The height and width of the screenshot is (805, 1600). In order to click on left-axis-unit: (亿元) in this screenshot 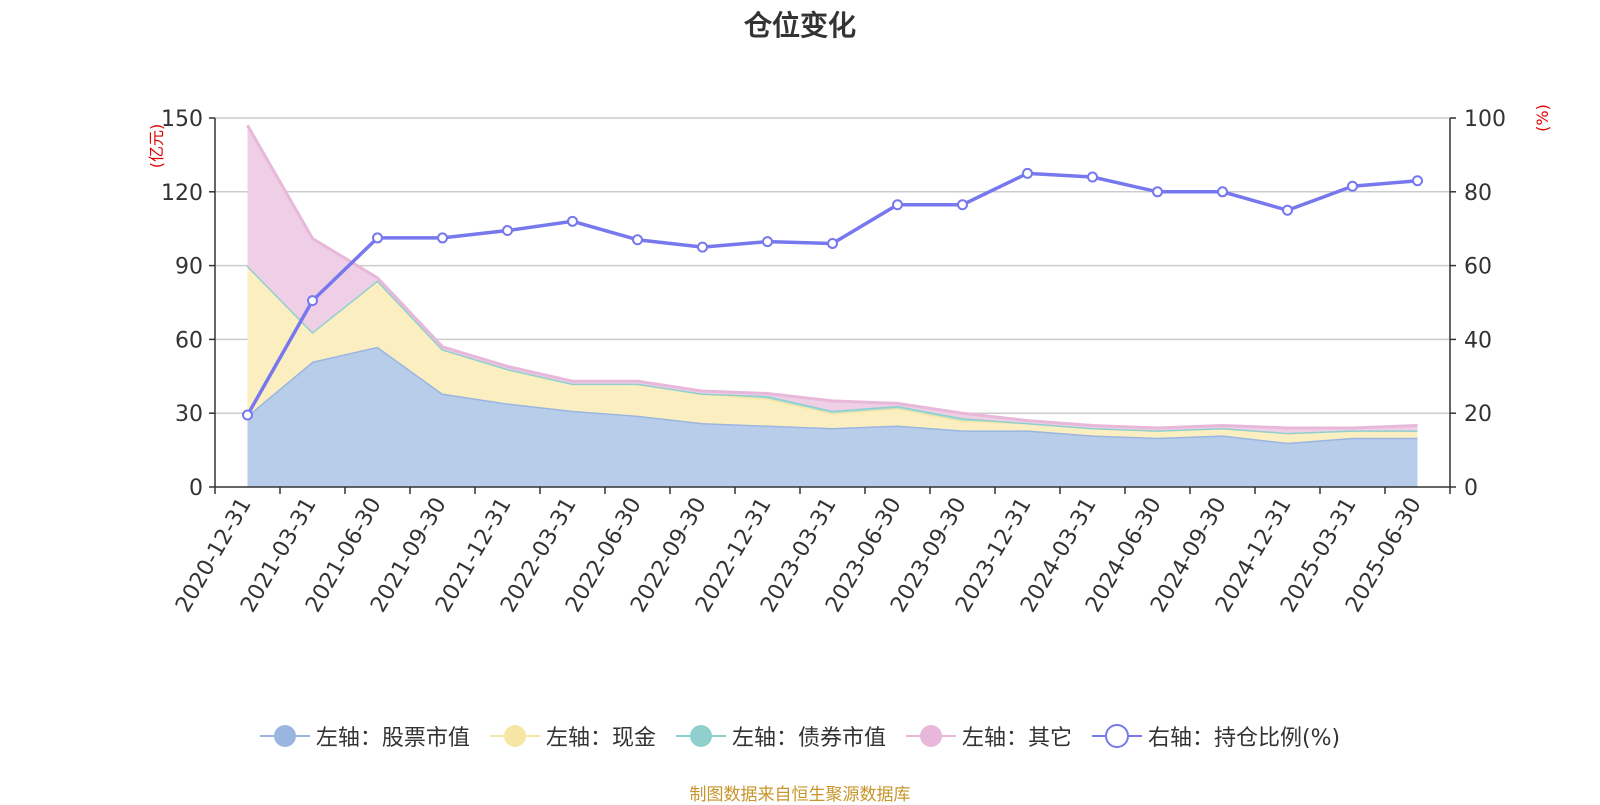, I will do `click(156, 146)`.